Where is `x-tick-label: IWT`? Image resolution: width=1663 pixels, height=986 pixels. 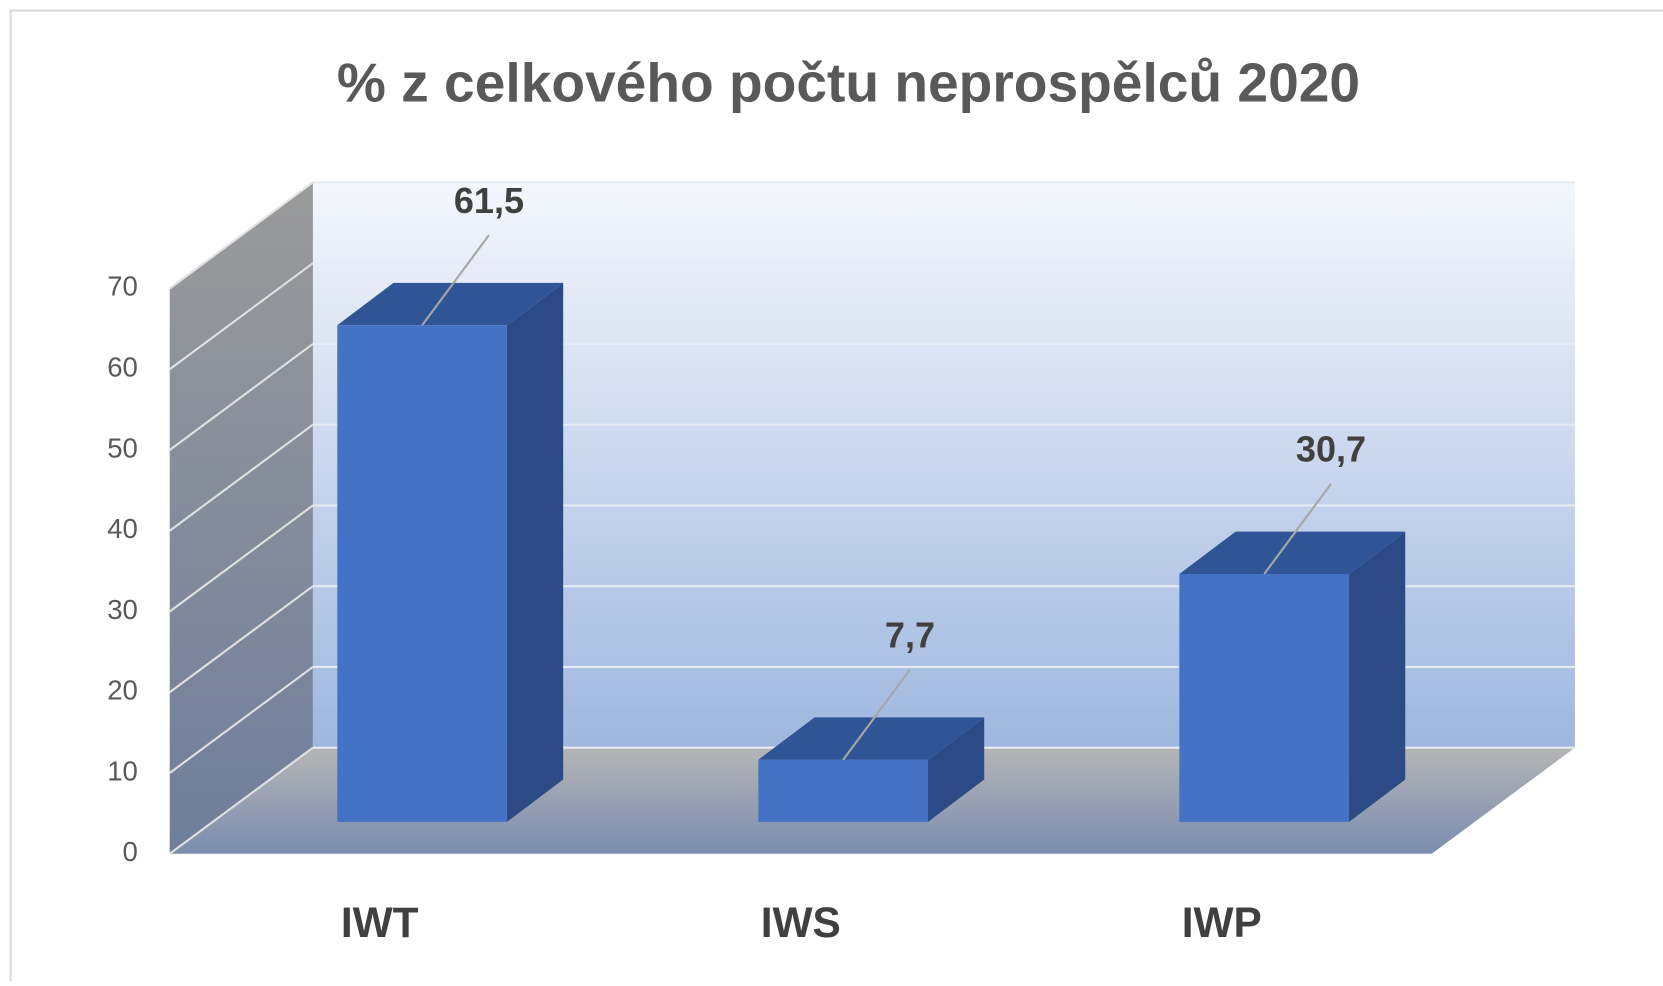
x-tick-label: IWT is located at coordinates (380, 922).